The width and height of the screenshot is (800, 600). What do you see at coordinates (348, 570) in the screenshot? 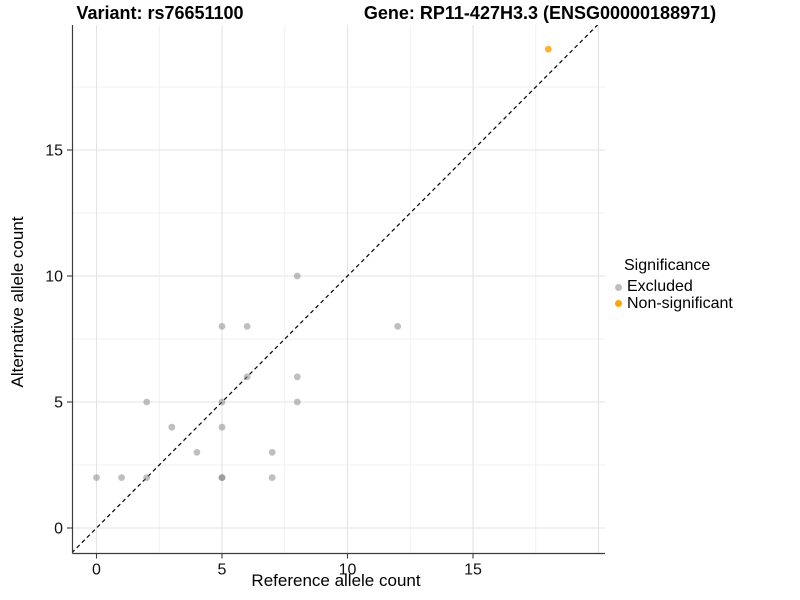
I see `x-tick-label: 10` at bounding box center [348, 570].